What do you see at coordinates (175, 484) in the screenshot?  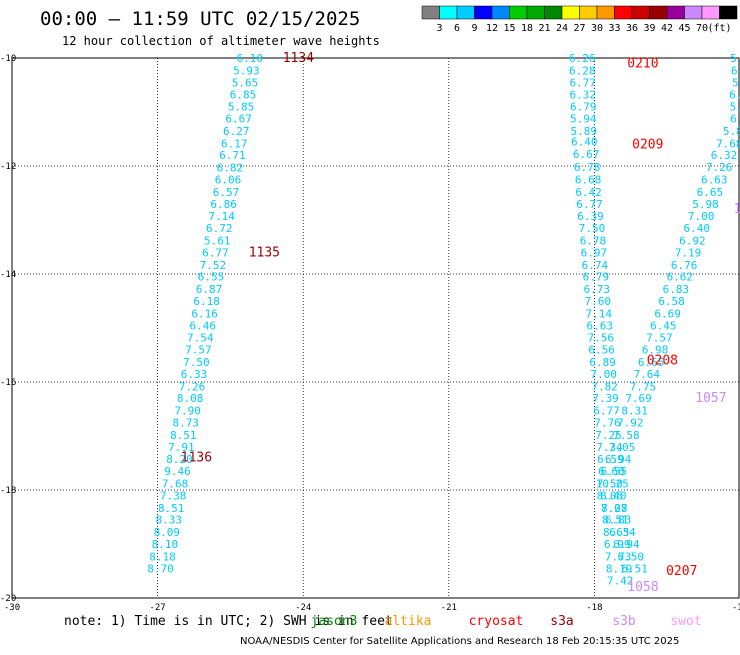 I see `swh-value-label: 7.68` at bounding box center [175, 484].